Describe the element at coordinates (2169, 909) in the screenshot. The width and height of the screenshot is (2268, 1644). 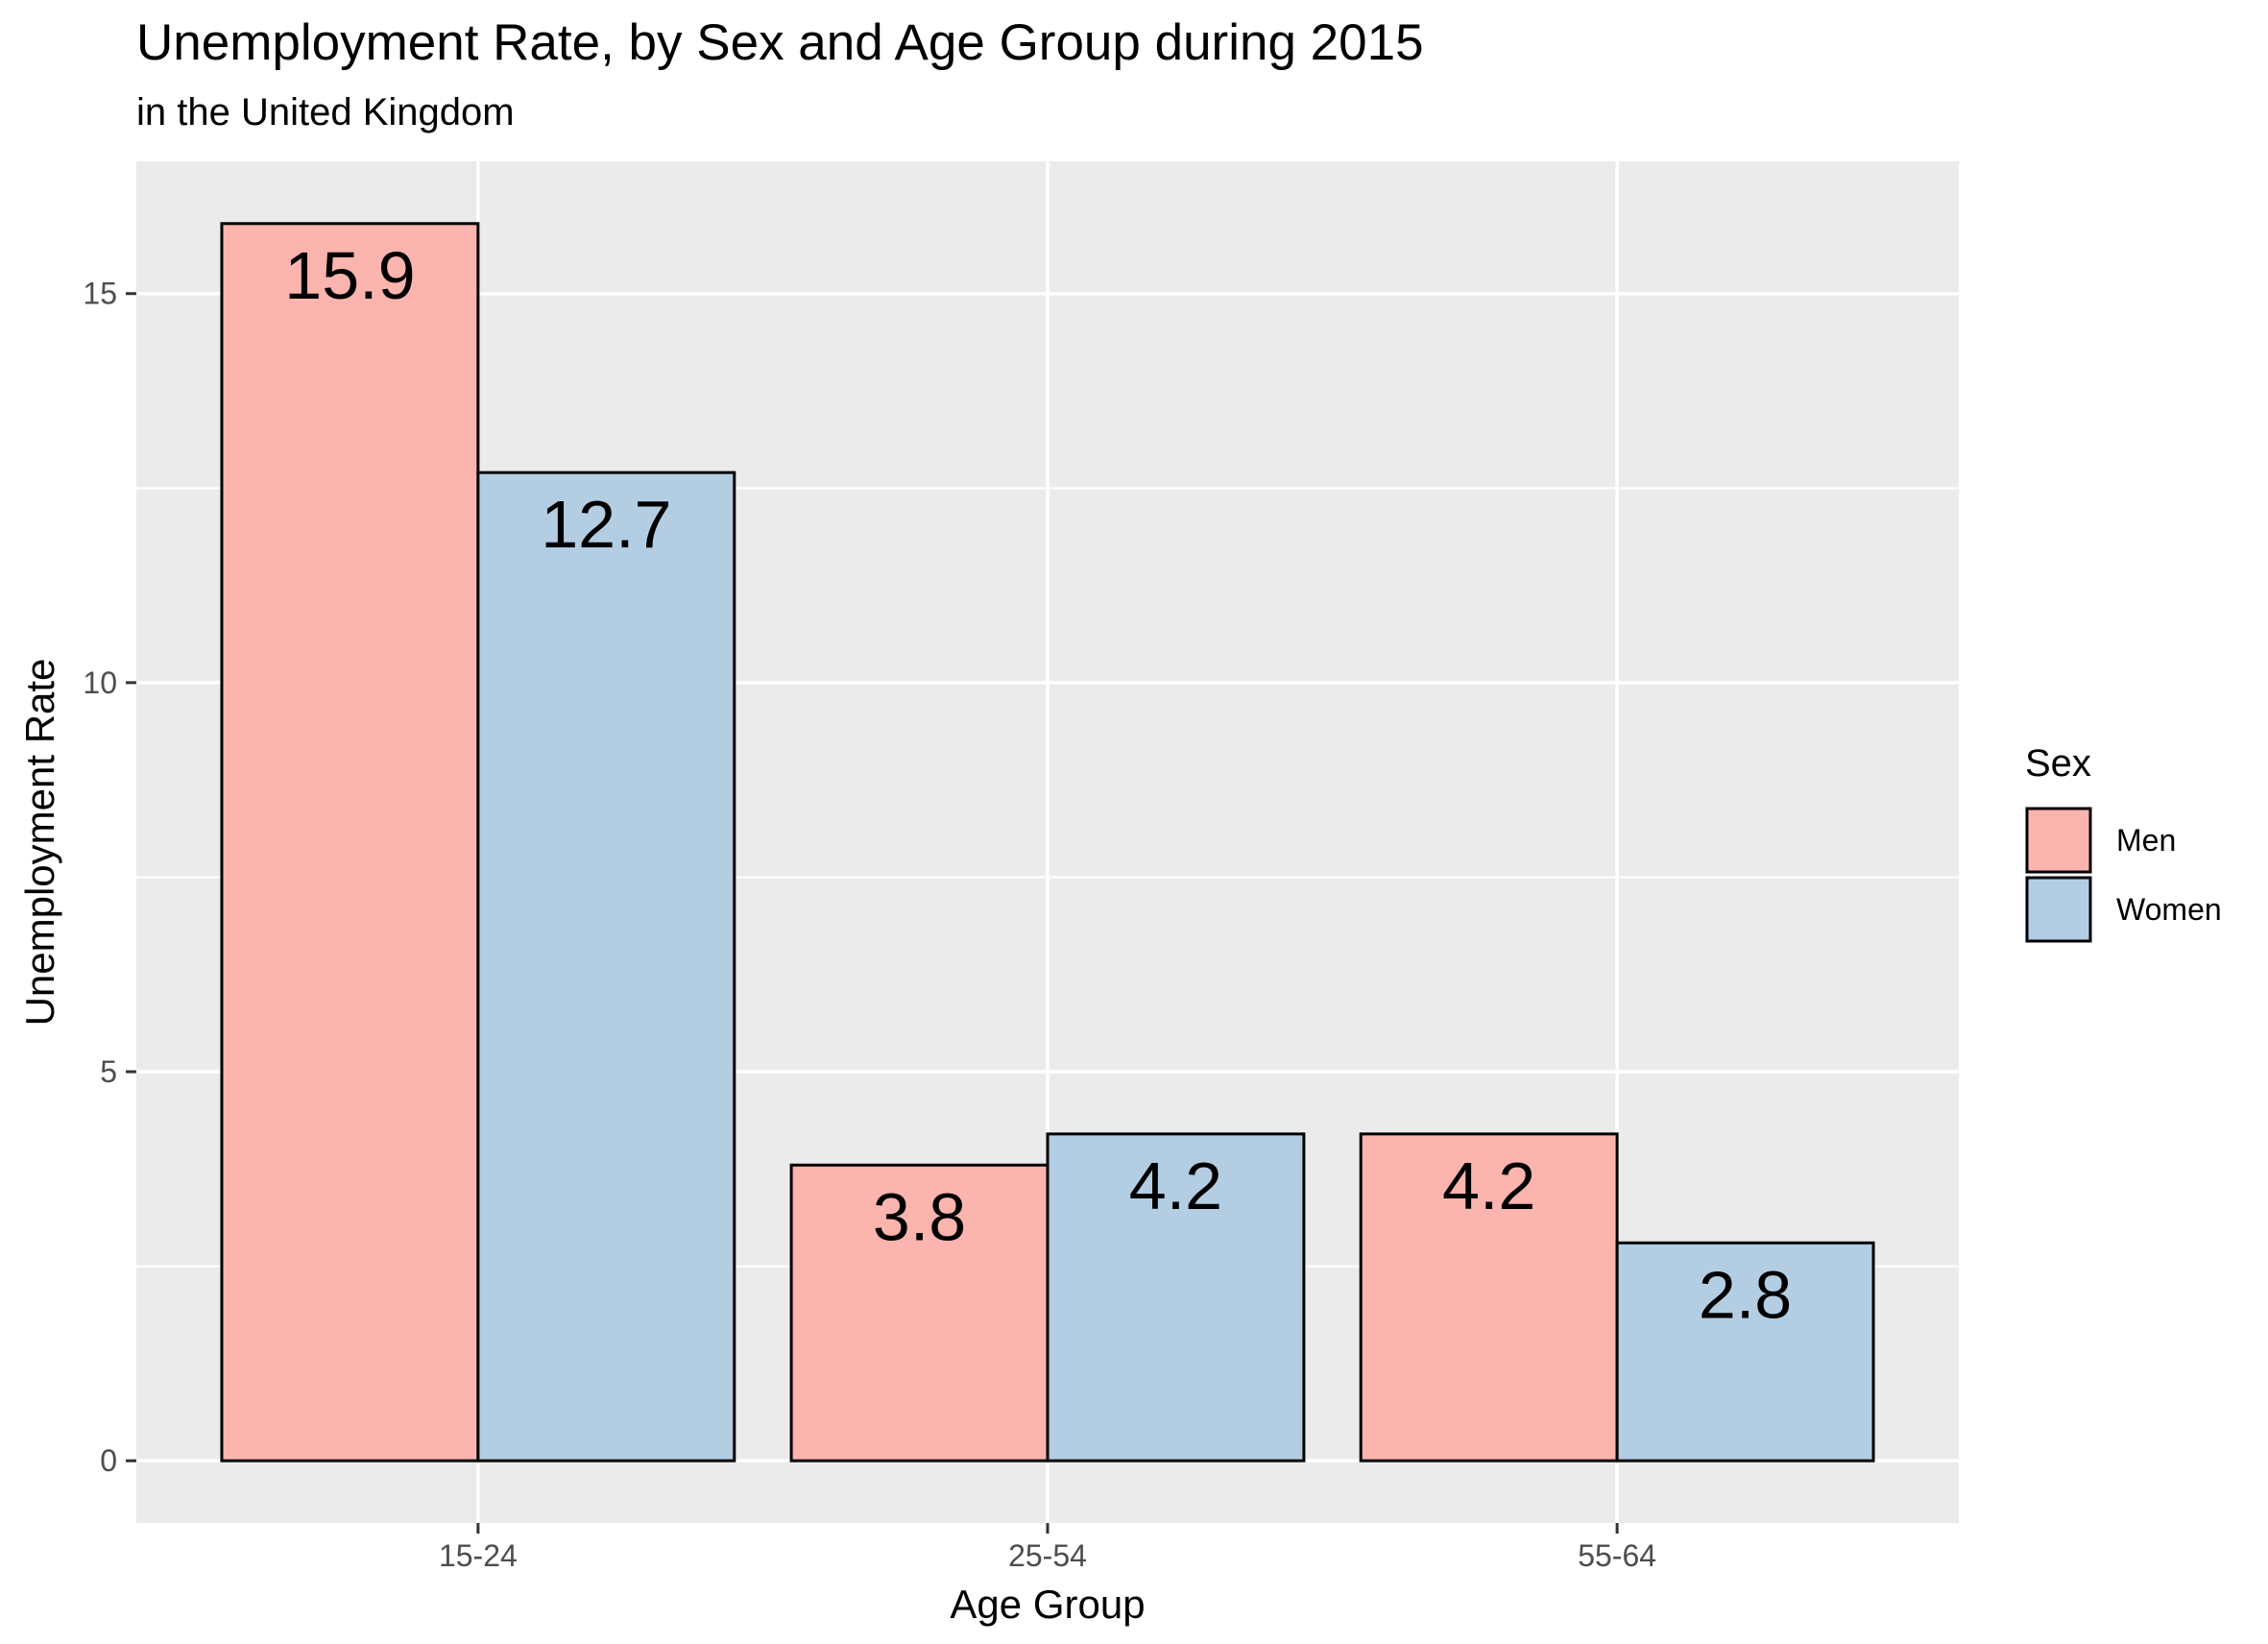
I see `legend-label-women: Women` at that location.